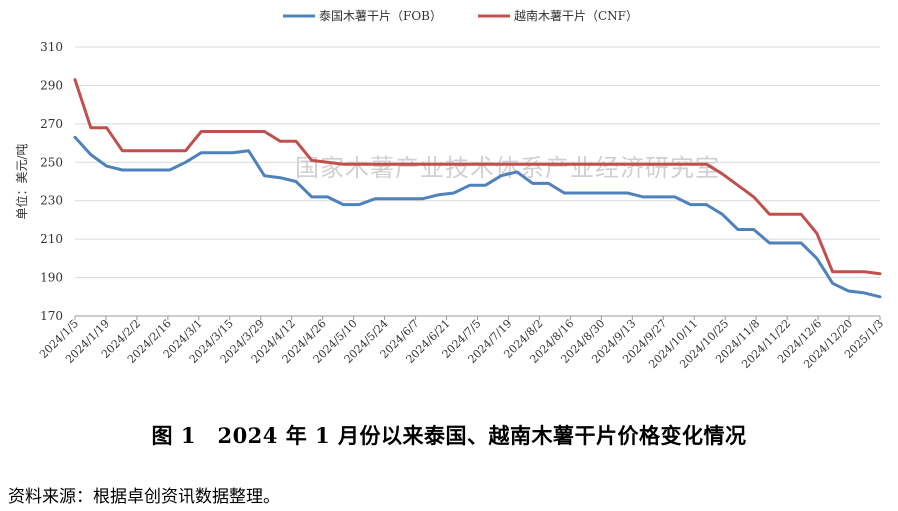  Describe the element at coordinates (51, 316) in the screenshot. I see `y-tick-label: 170` at that location.